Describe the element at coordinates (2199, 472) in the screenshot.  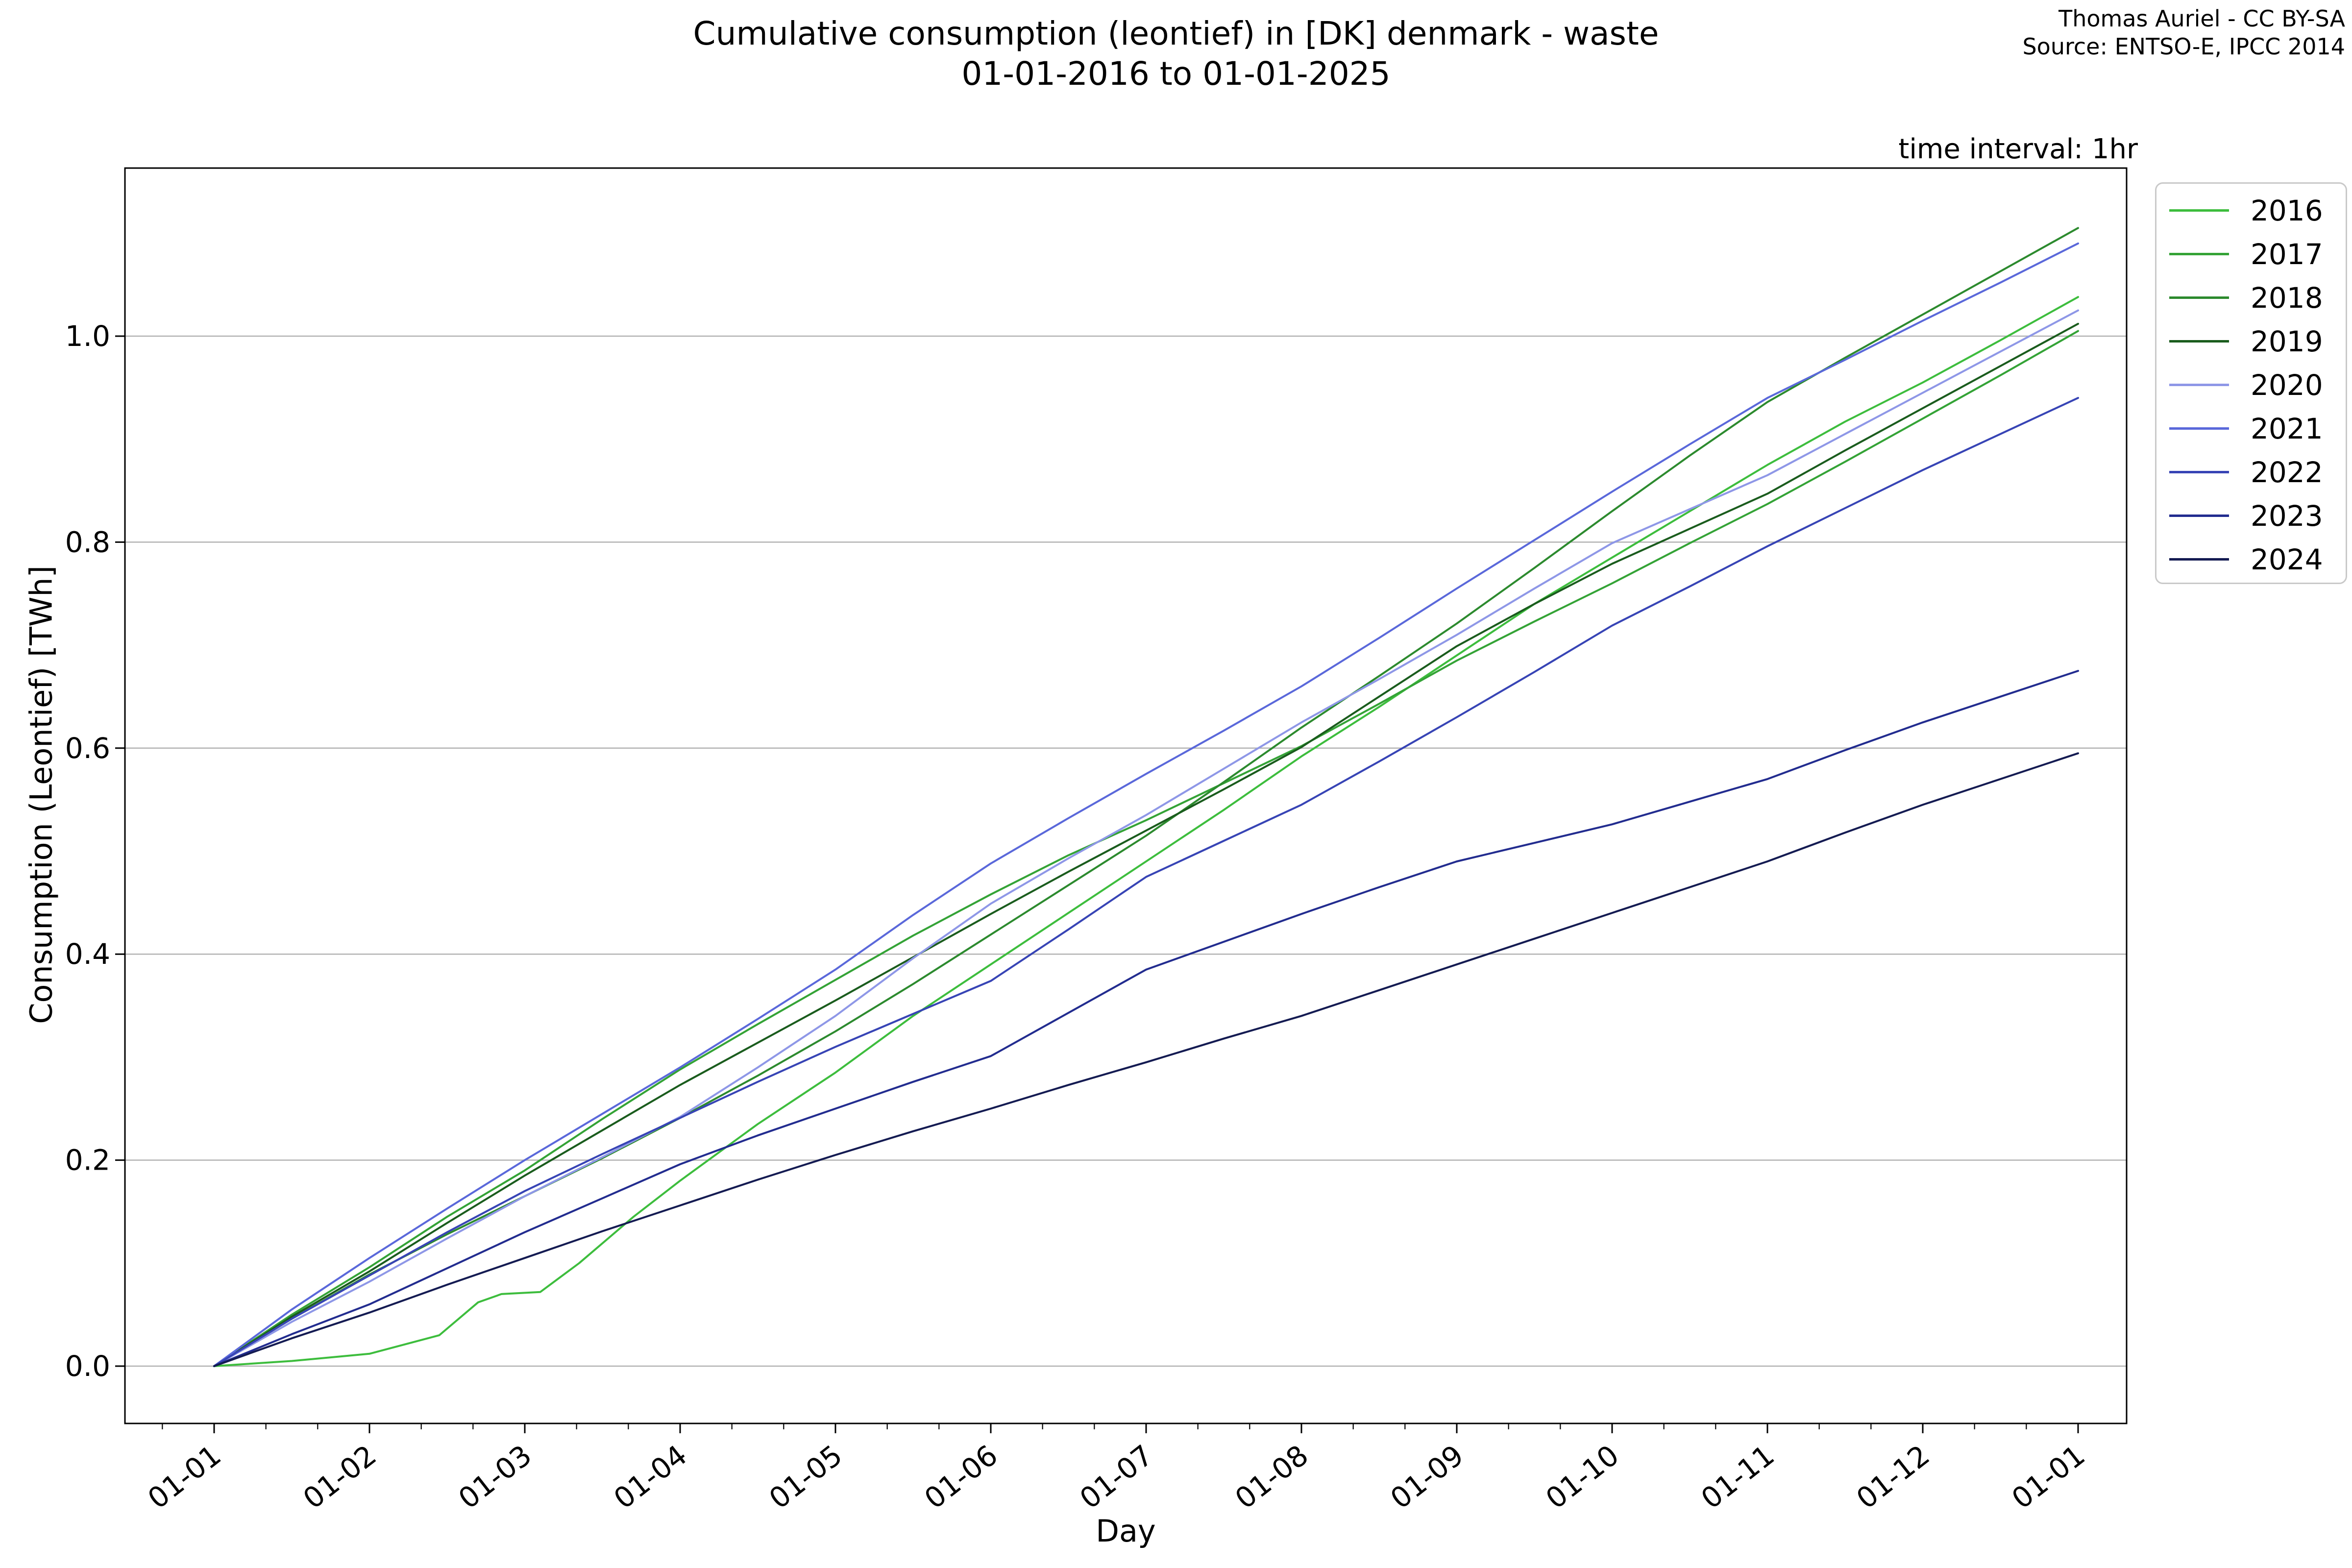
I see `legend-swatch-2022` at that location.